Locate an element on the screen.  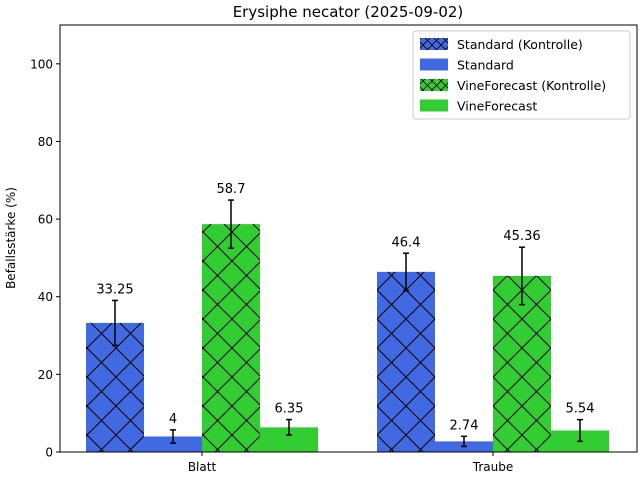
y-tick-label-60: 60 is located at coordinates (45, 220).